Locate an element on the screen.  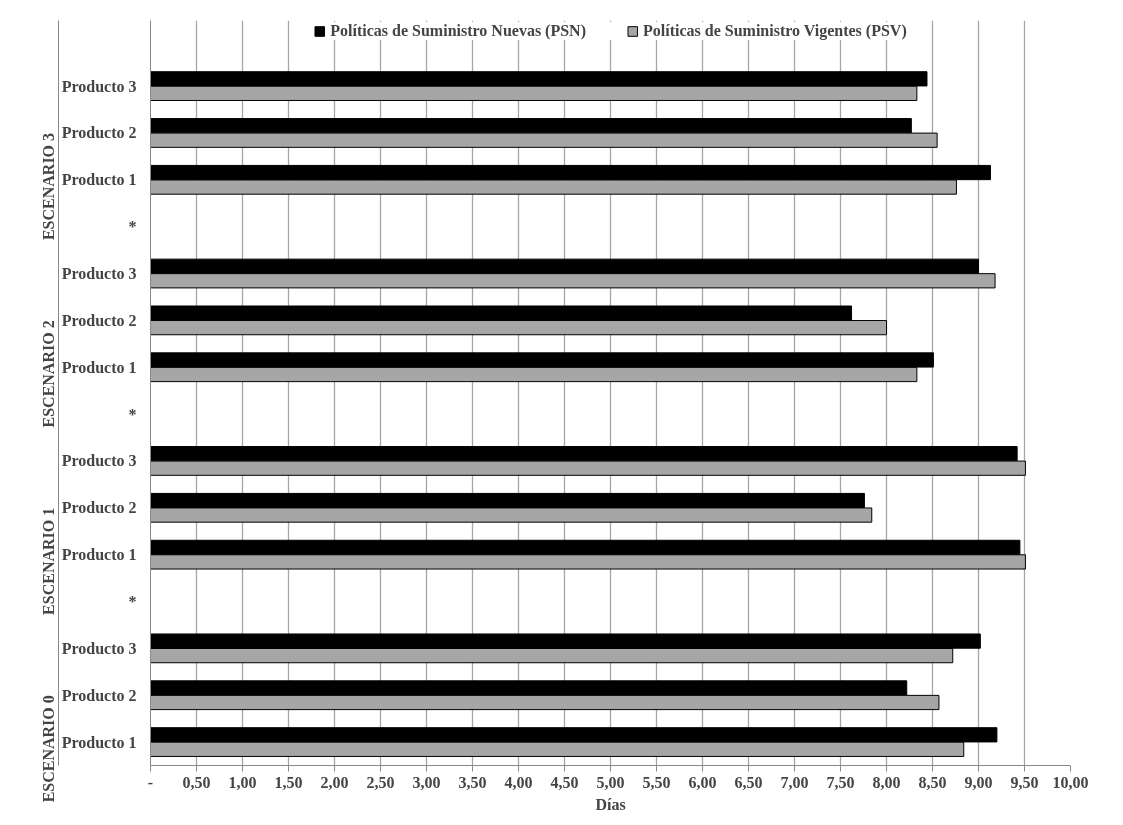
x-tick-label: 7,00 is located at coordinates (794, 782).